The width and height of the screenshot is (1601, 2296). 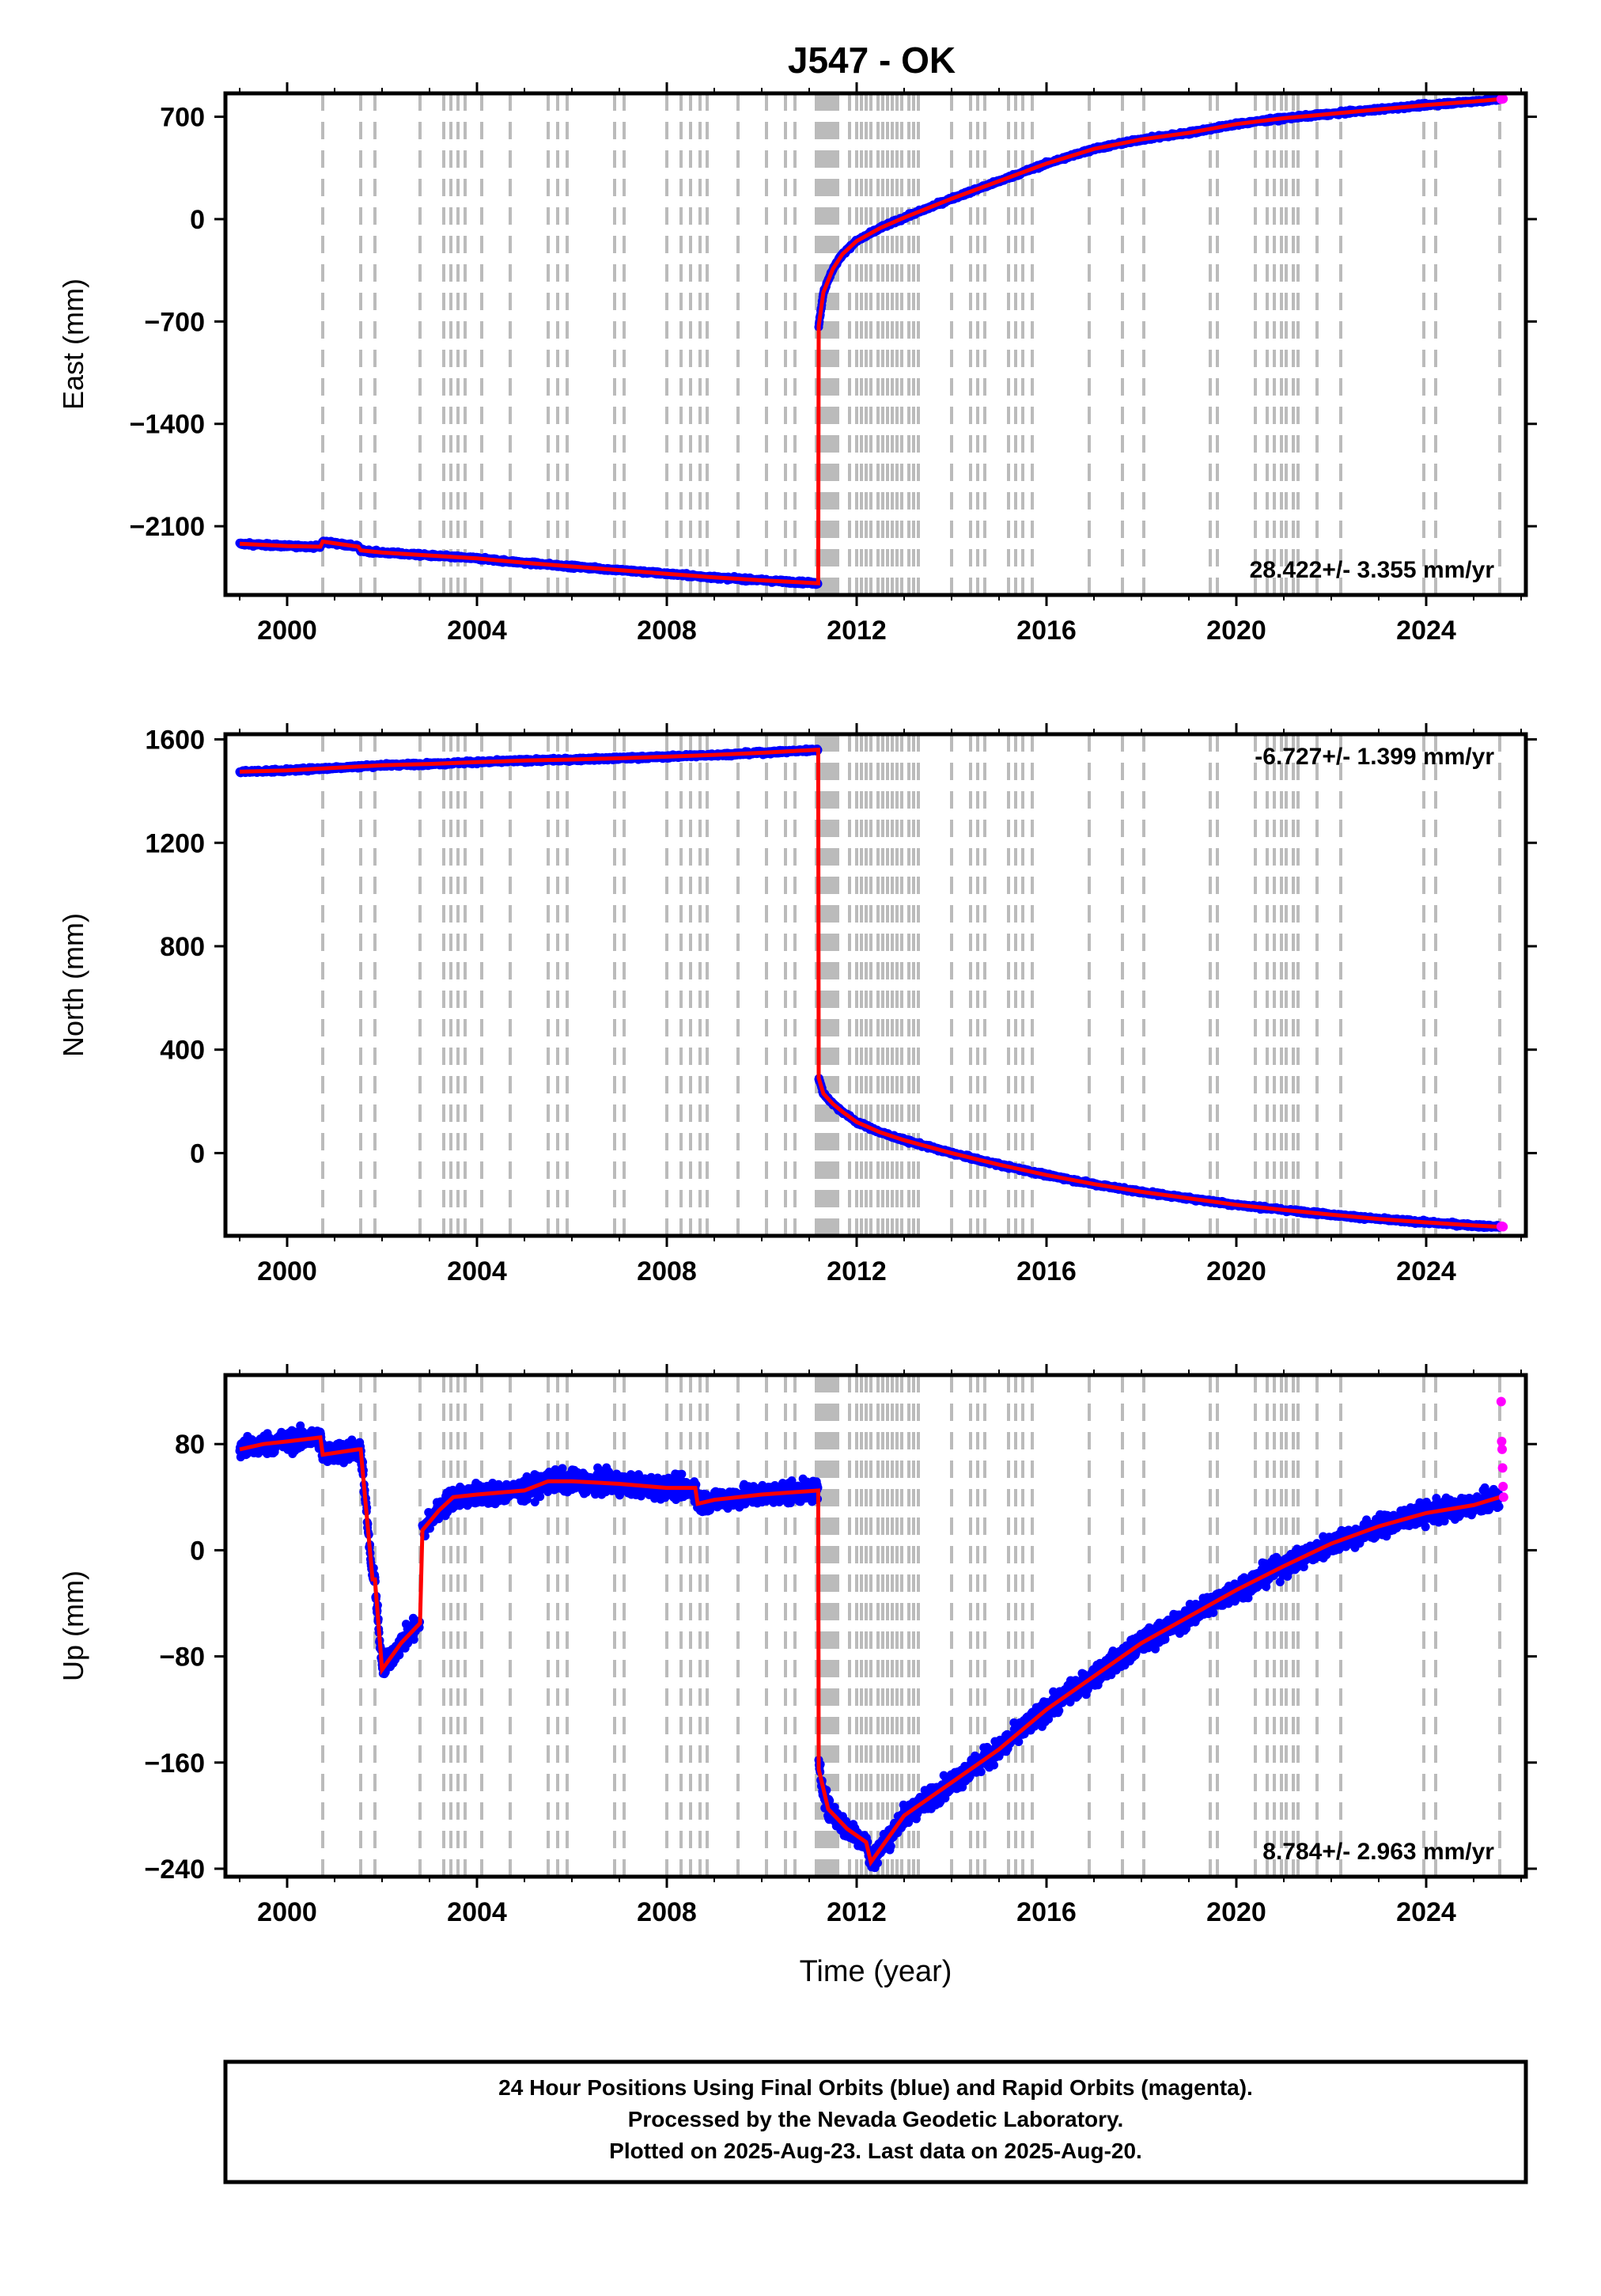 I want to click on rapid-data-point, so click(x=1503, y=98).